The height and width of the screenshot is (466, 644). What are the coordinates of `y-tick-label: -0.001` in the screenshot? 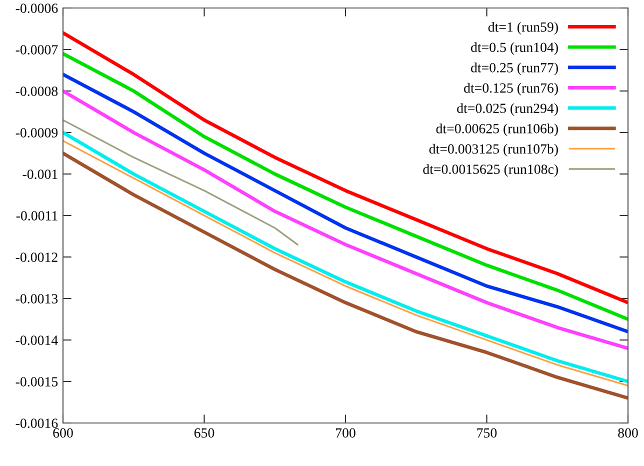 It's located at (40, 175).